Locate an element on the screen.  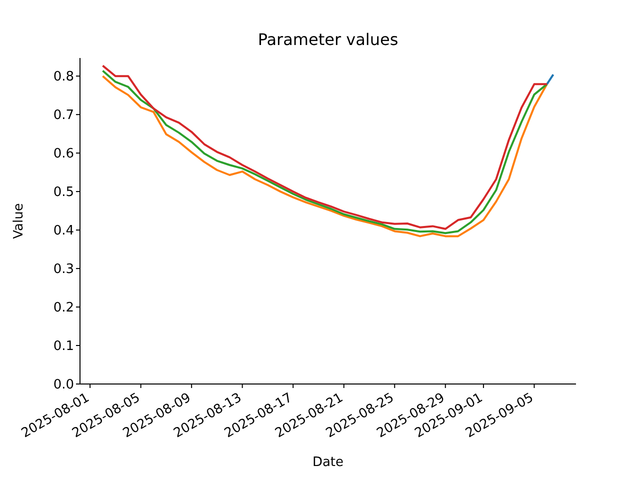
y-tick-label: 0.6 is located at coordinates (63, 154).